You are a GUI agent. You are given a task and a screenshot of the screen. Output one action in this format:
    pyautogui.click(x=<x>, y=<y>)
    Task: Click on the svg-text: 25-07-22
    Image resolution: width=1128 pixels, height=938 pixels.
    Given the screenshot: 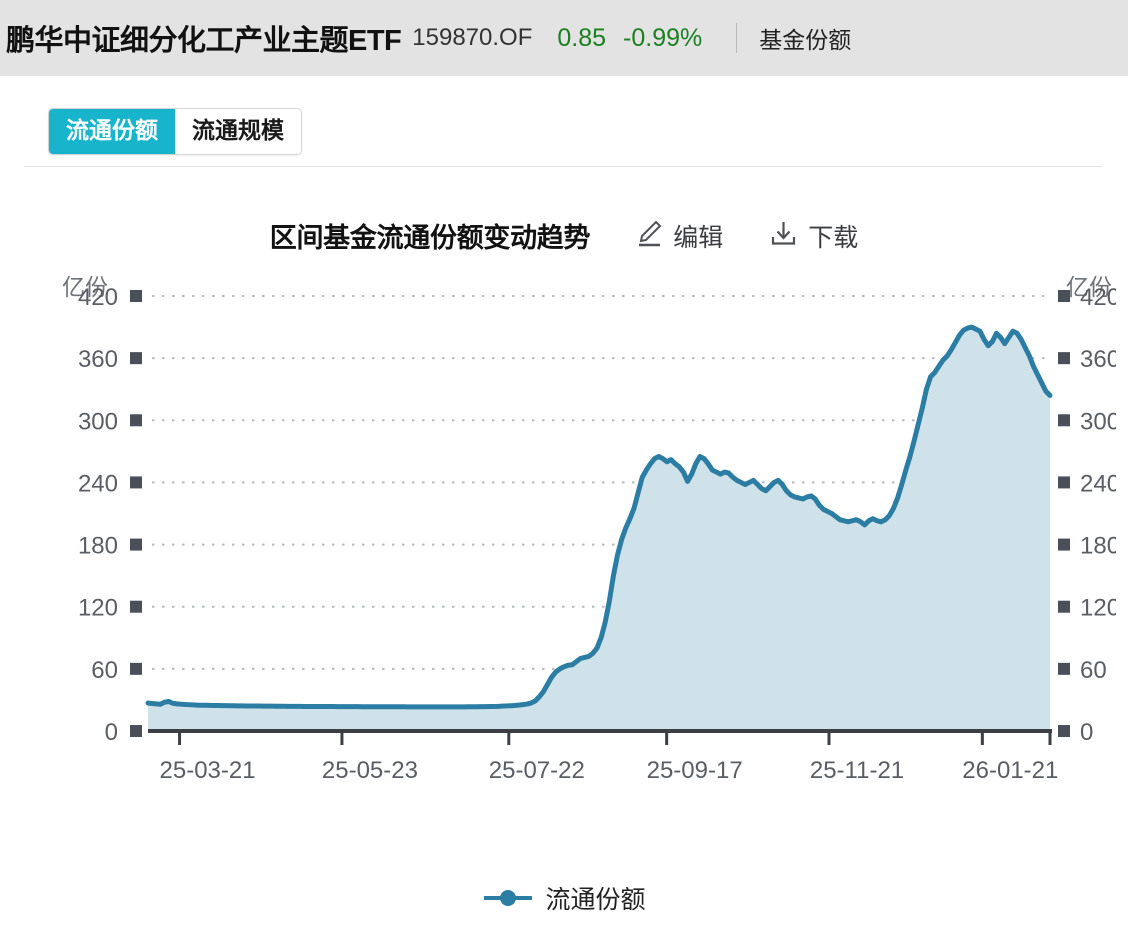 What is the action you would take?
    pyautogui.click(x=537, y=770)
    